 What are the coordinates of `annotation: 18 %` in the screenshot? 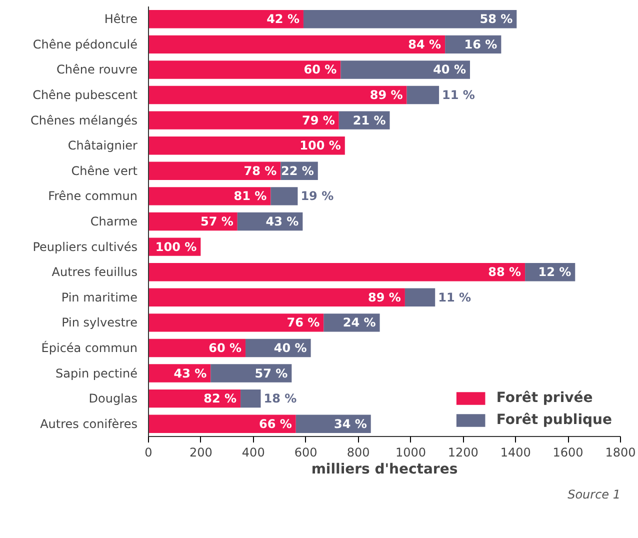 It's located at (280, 399).